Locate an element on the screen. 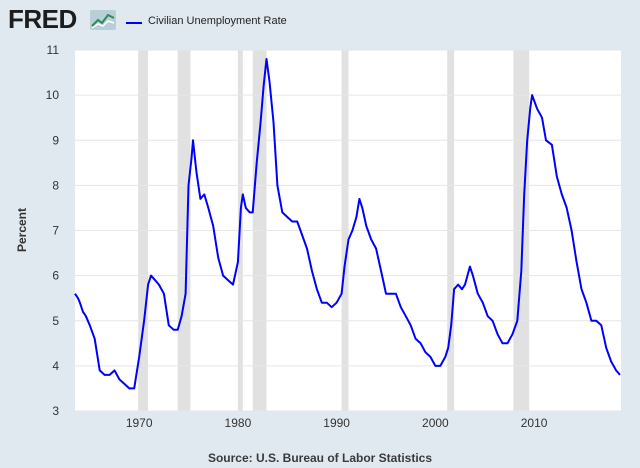 The width and height of the screenshot is (640, 468). chart-header: FRED Civilian Unemployment Rate is located at coordinates (318, 19).